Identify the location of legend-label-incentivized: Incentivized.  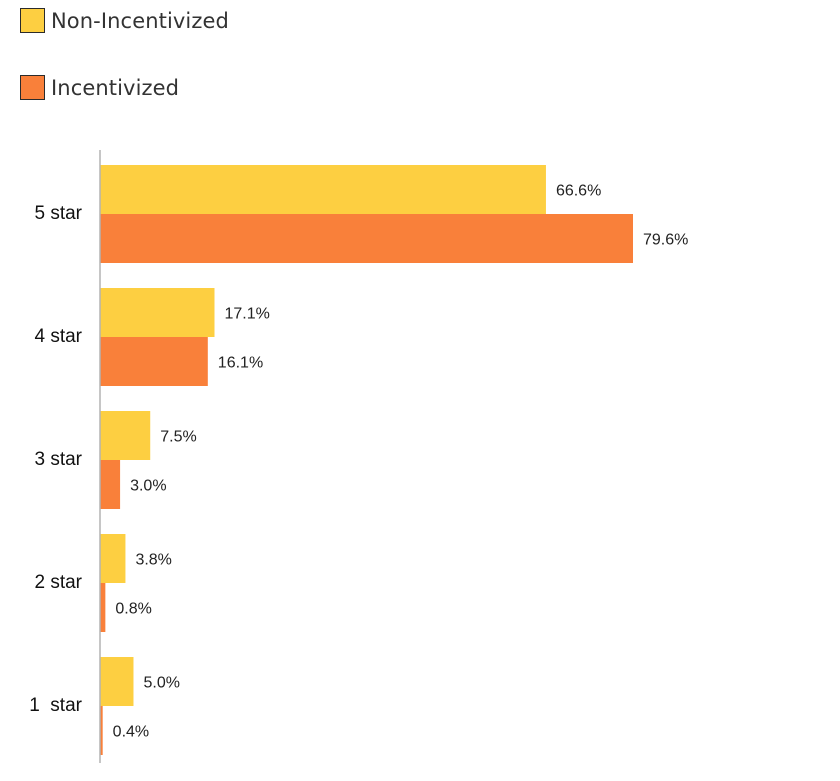
(115, 87).